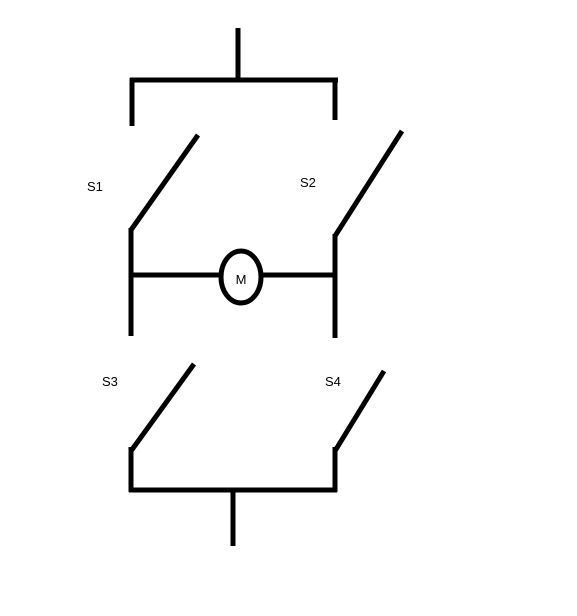 This screenshot has width=577, height=616. I want to click on switch-s4-label: S4, so click(333, 381).